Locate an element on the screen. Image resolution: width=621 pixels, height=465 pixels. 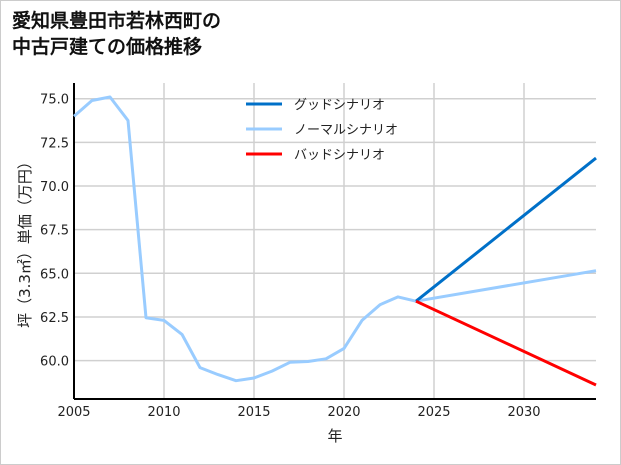
y-tick-label: 65.0 is located at coordinates (54, 274).